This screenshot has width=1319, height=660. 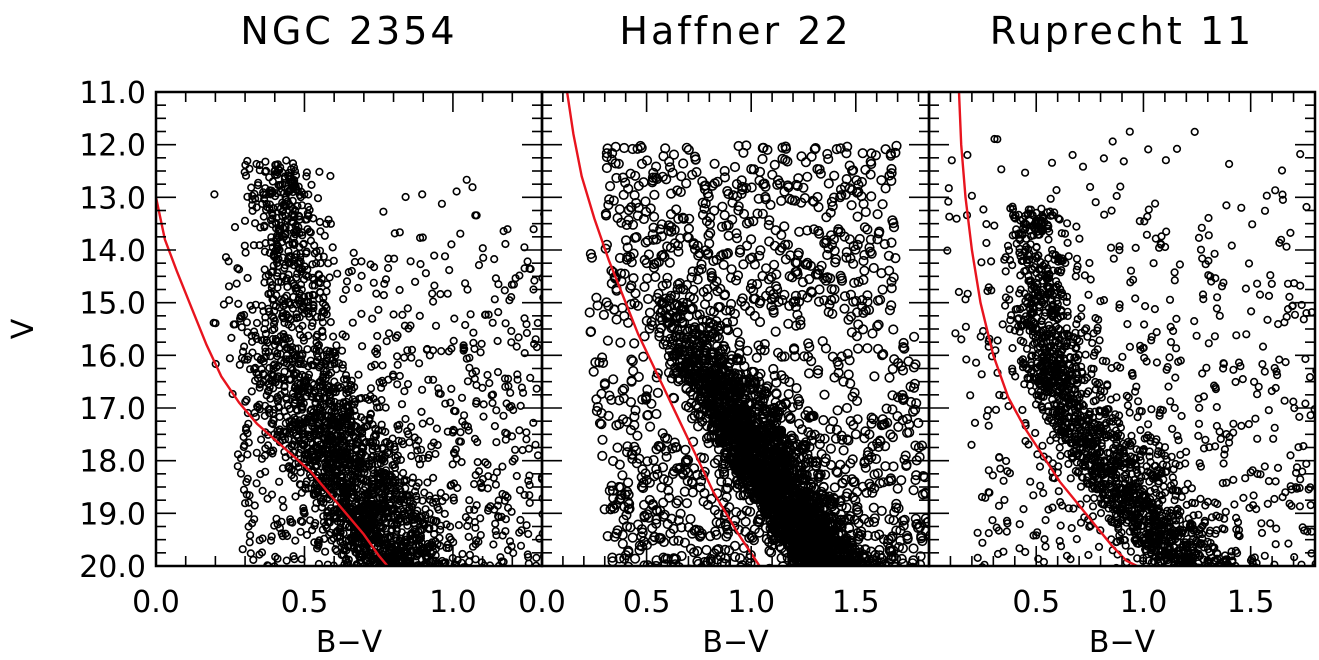 I want to click on y-tick-label: 19.0, so click(x=112, y=514).